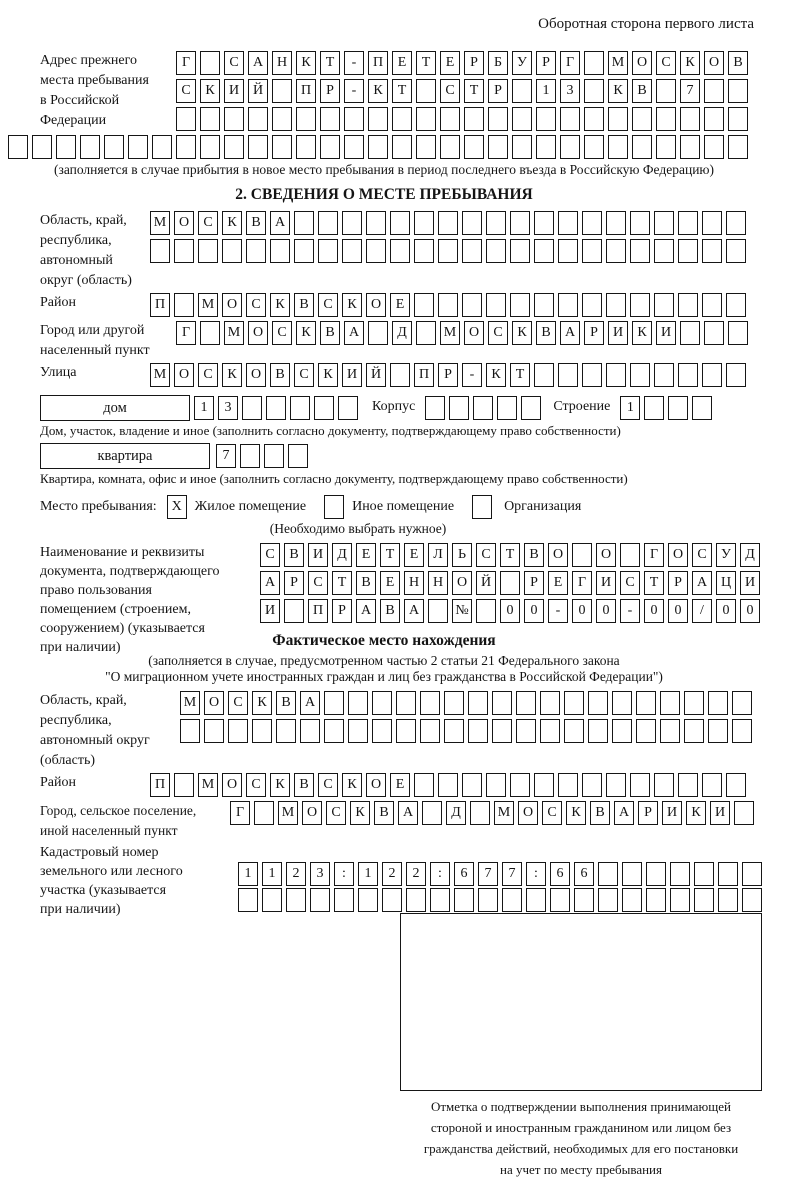 The width and height of the screenshot is (800, 1180). What do you see at coordinates (342, 555) in the screenshot?
I see `char-box: Д` at bounding box center [342, 555].